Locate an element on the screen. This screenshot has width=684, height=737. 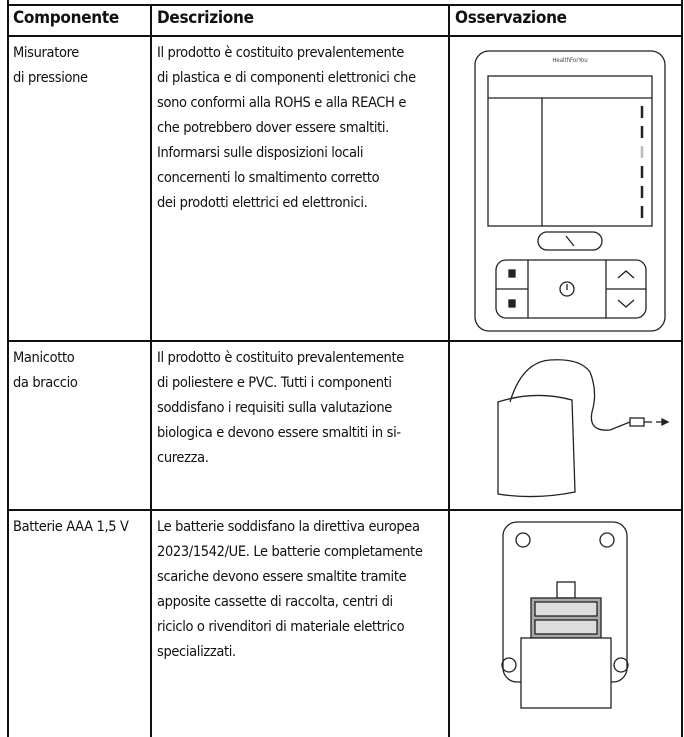
component-cell: Misuratore di pressione is located at coordinates (50, 66).